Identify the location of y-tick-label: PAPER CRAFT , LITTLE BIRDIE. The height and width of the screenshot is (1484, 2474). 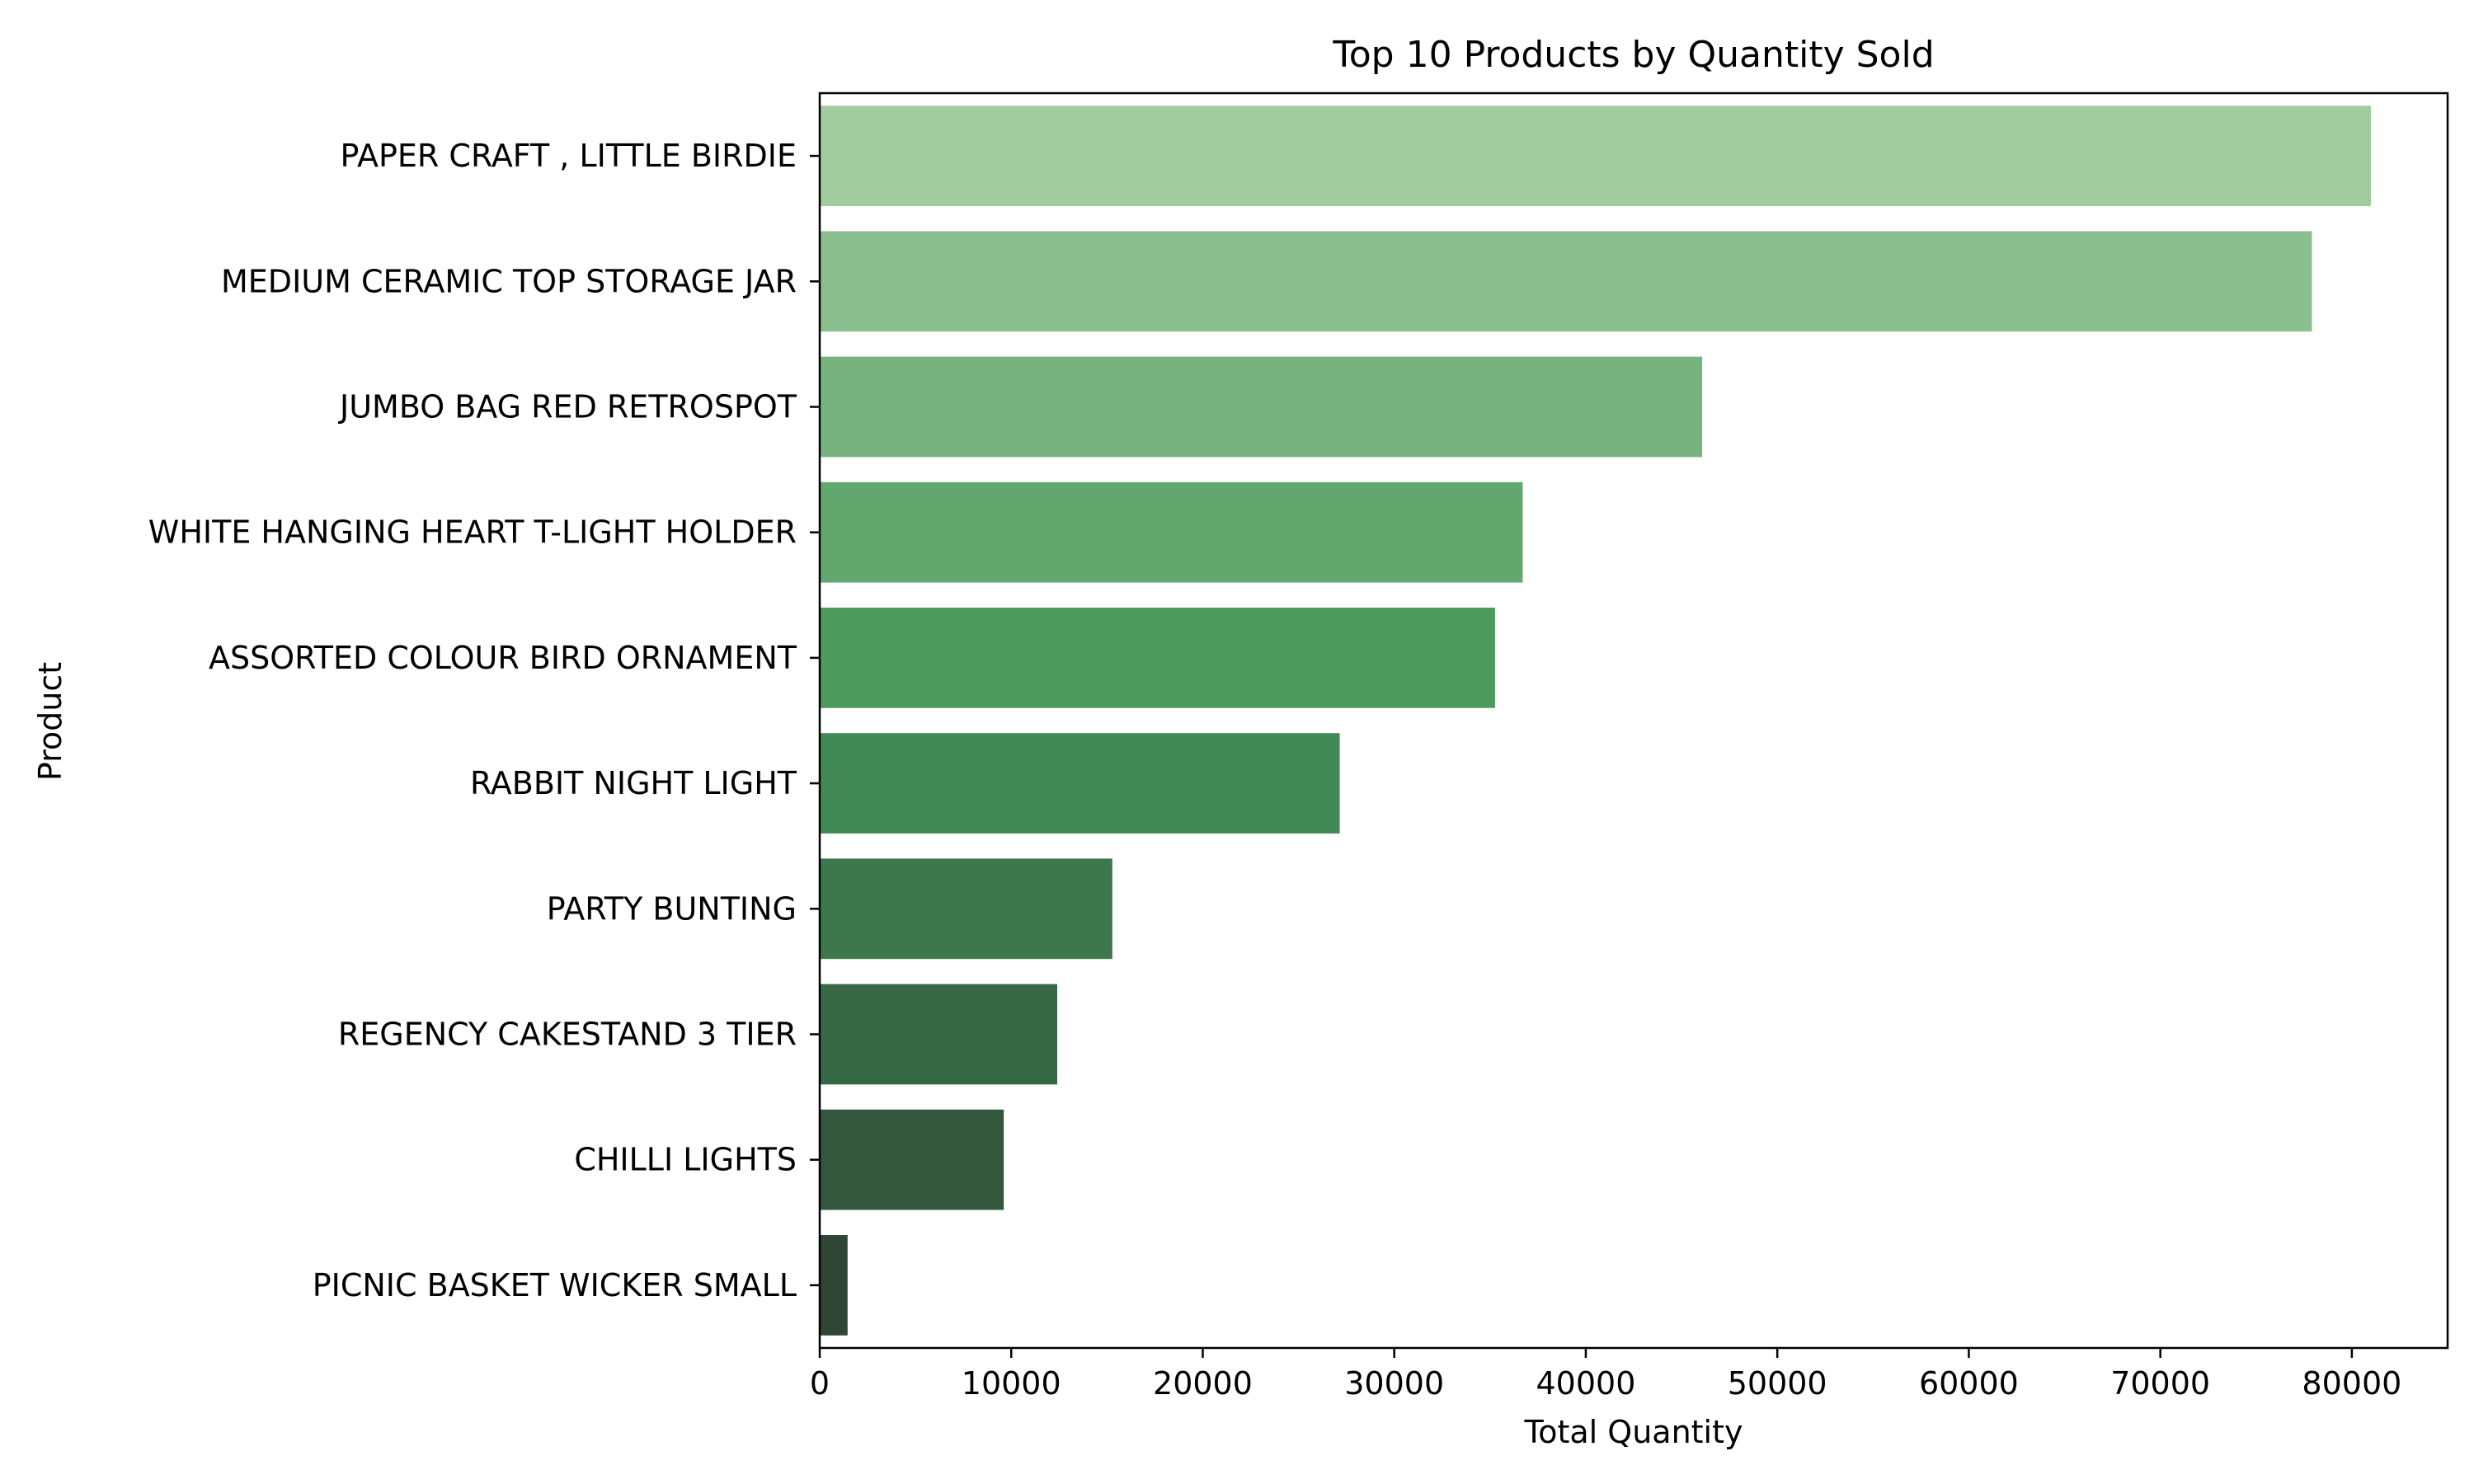
(569, 156).